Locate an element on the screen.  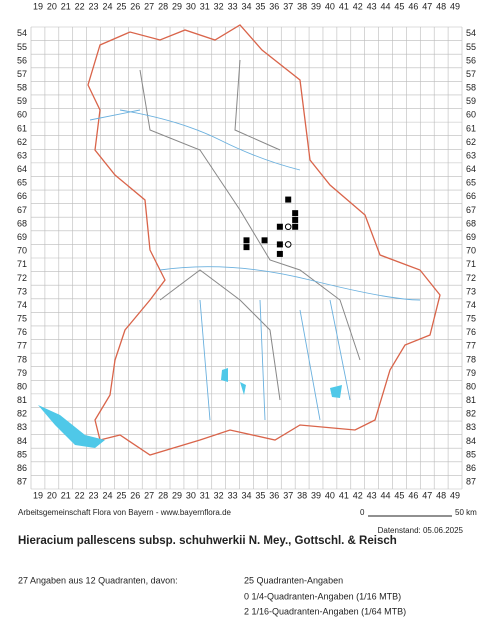
column-label: 25 is located at coordinates (121, 495).